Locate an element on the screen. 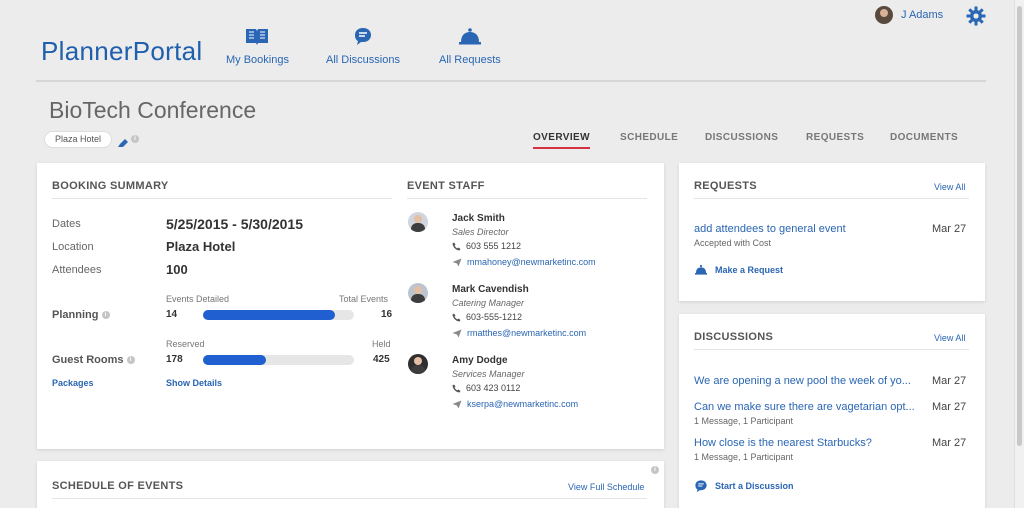  book-icon is located at coordinates (257, 37).